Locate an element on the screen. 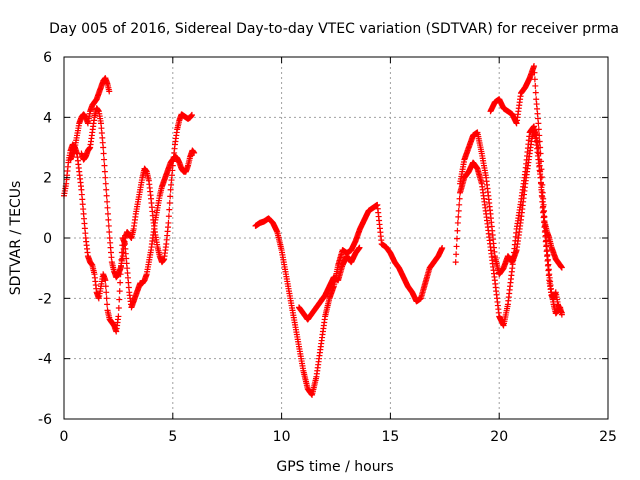 The image size is (640, 480). y-tick-label: 4 is located at coordinates (47, 118).